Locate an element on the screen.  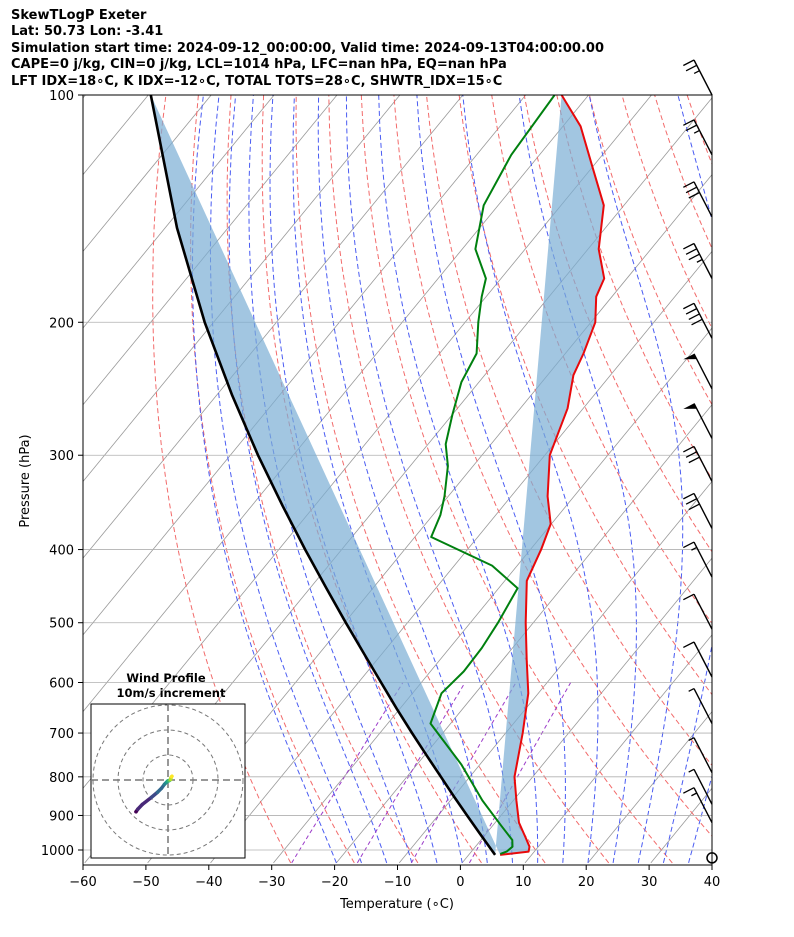
y-tick-label: 500 is located at coordinates (61, 624).